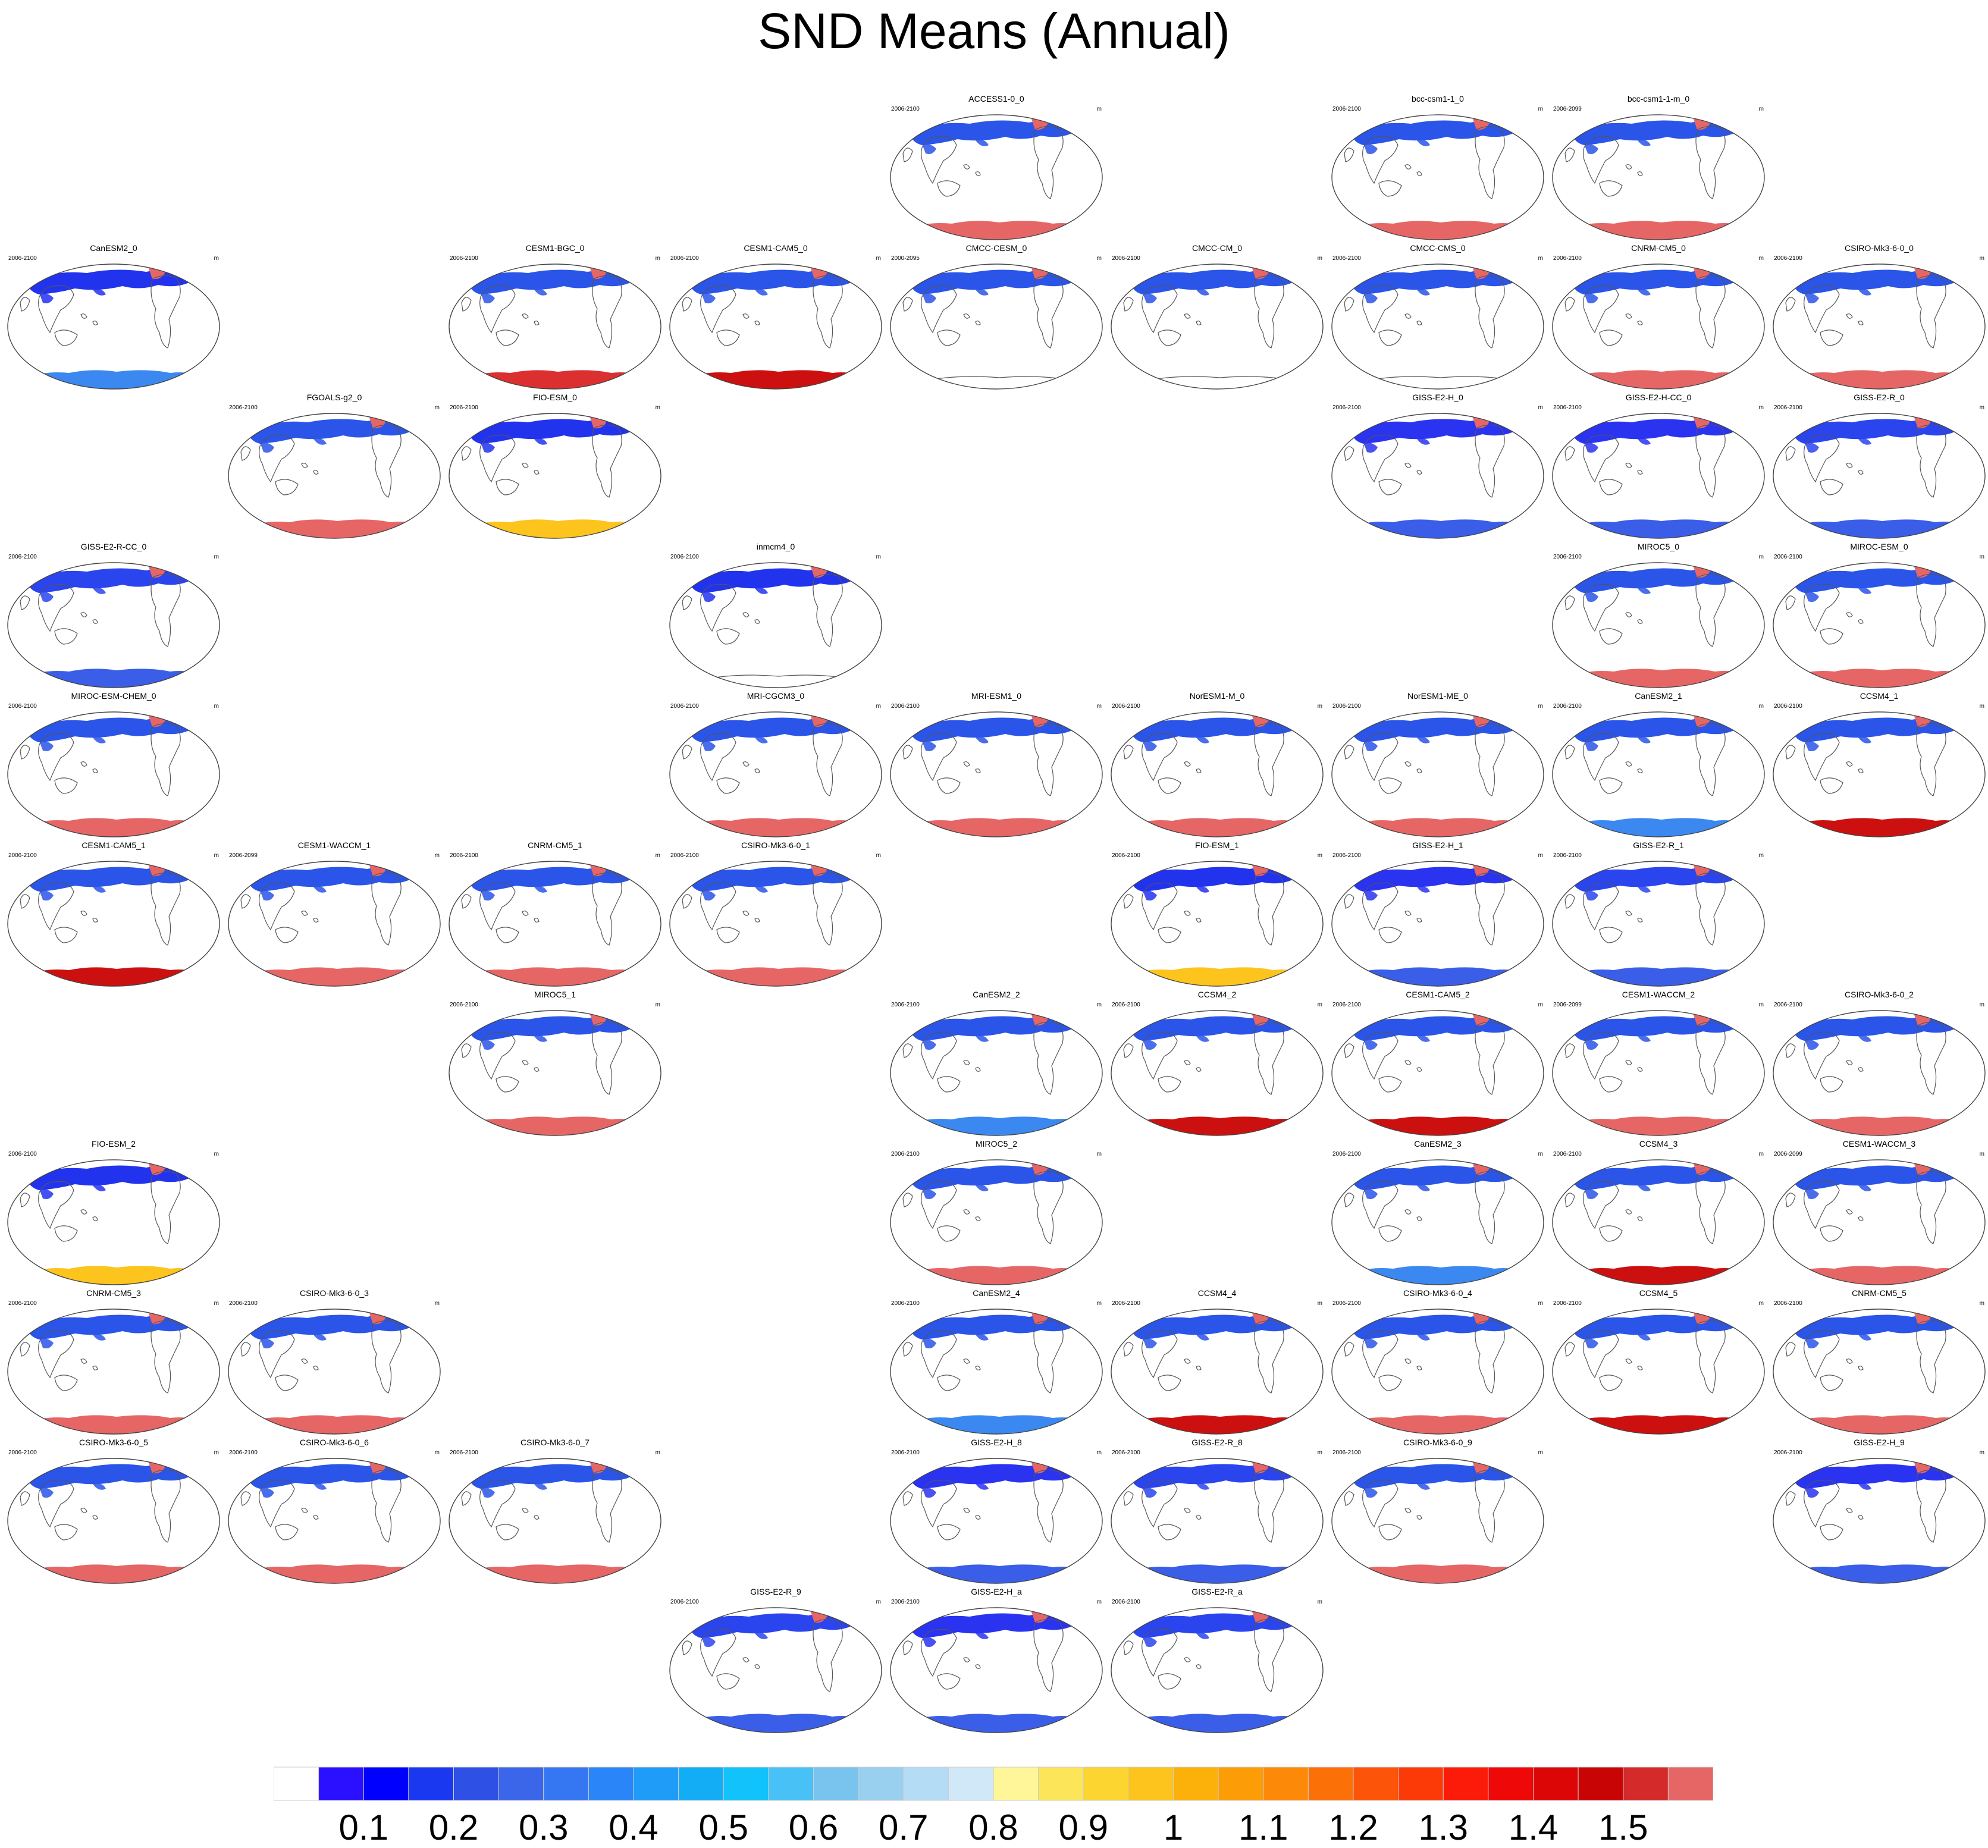 This screenshot has height=1848, width=1988. Describe the element at coordinates (994, 31) in the screenshot. I see `figure-title: SND Means (Annual)` at that location.